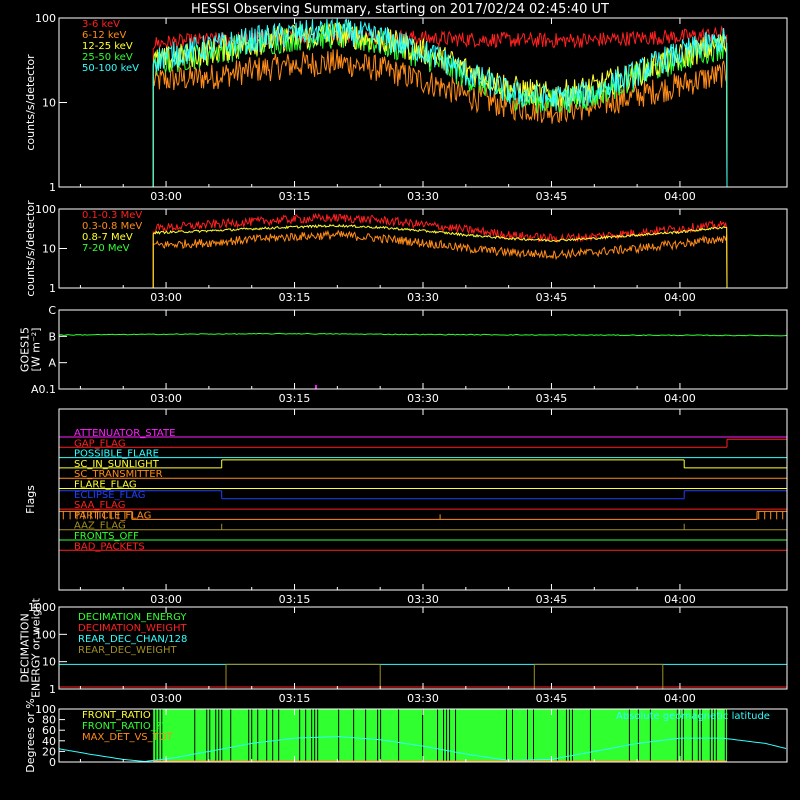 This screenshot has width=800, height=800. What do you see at coordinates (104, 35) in the screenshot?
I see `low-energy-legend-entry: 6-12 keV` at bounding box center [104, 35].